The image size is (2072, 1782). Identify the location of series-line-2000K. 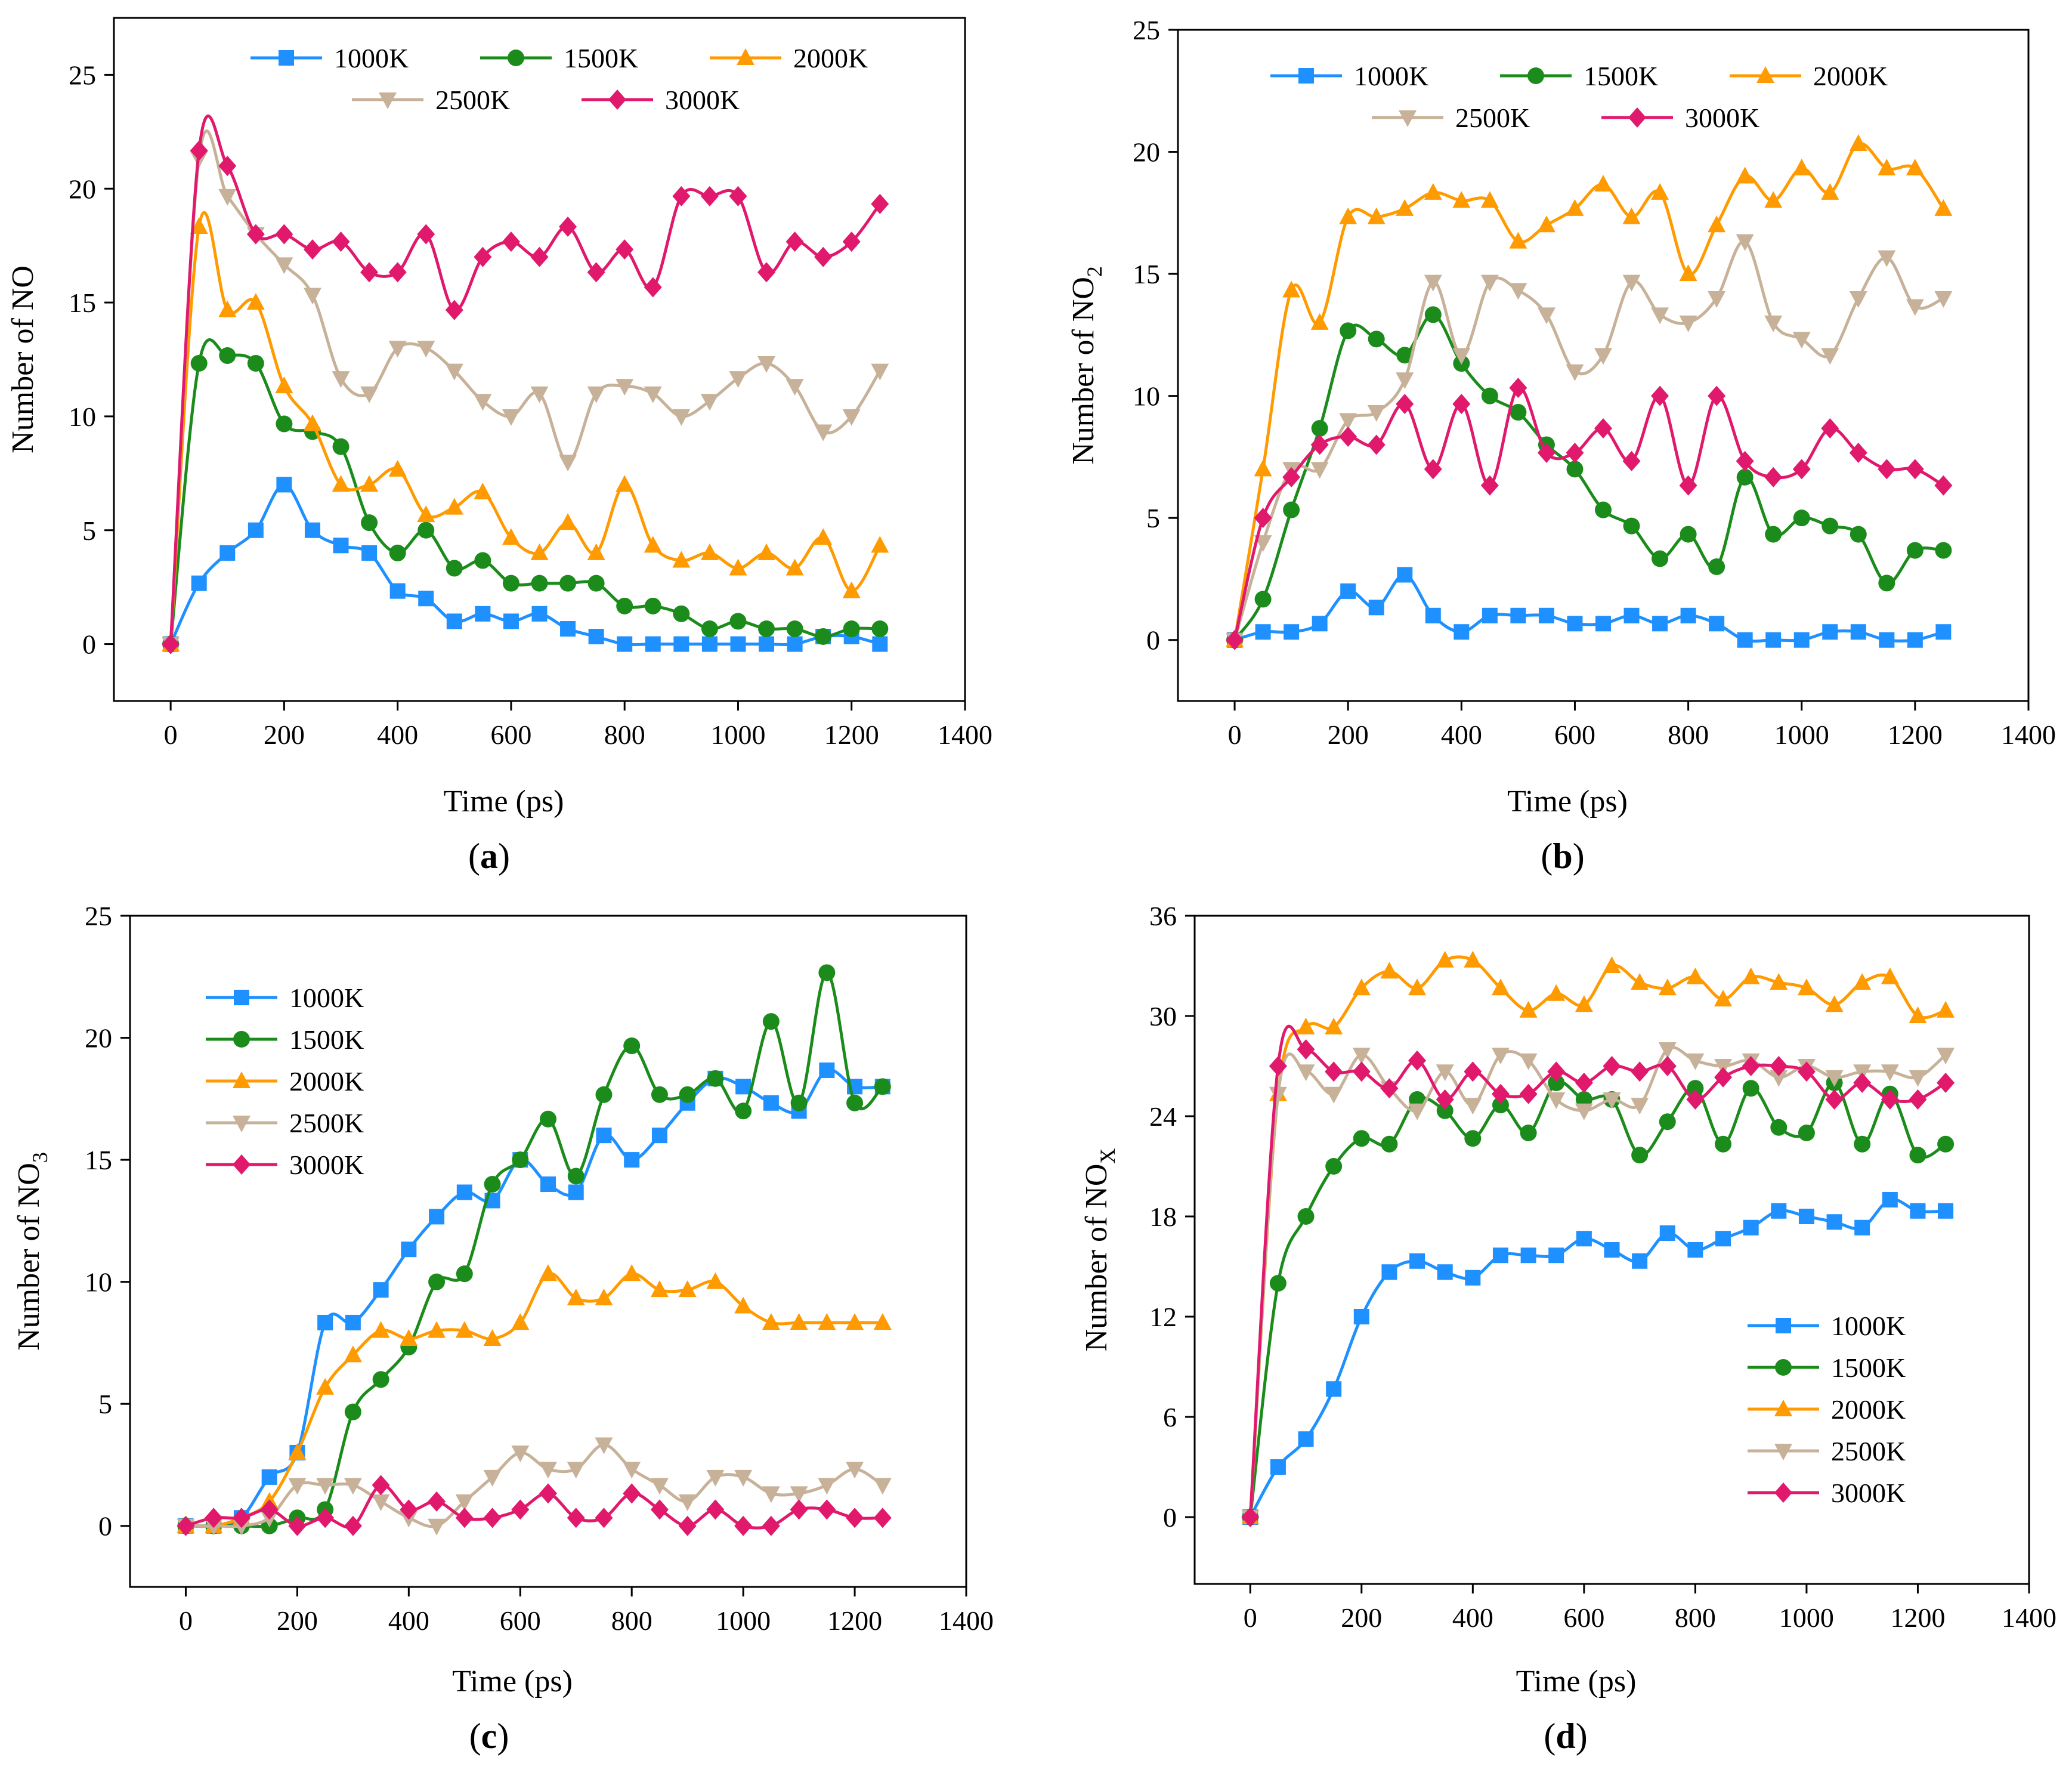
(1589, 391).